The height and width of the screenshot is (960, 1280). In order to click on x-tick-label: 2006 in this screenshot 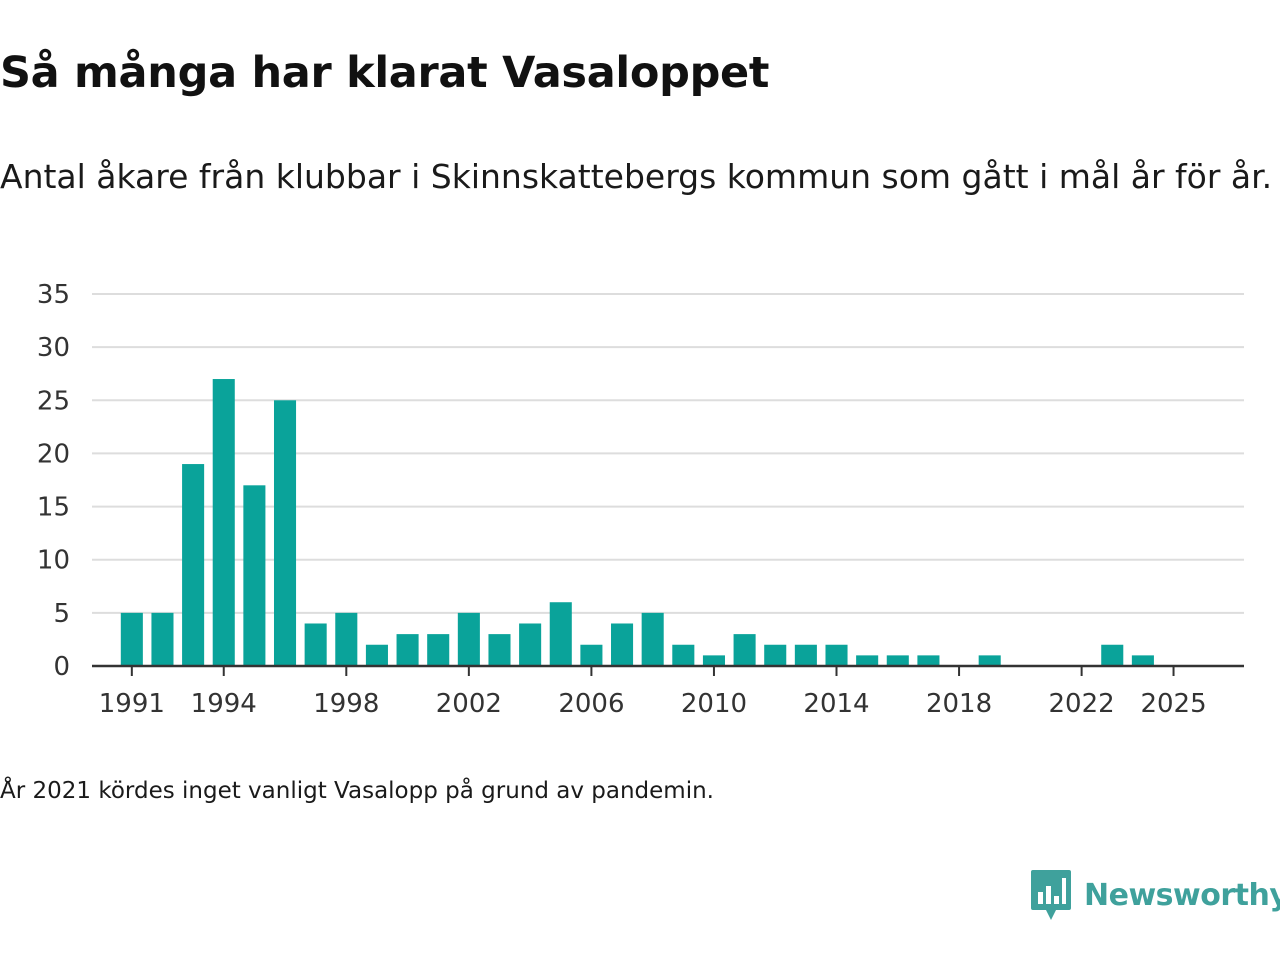, I will do `click(591, 704)`.